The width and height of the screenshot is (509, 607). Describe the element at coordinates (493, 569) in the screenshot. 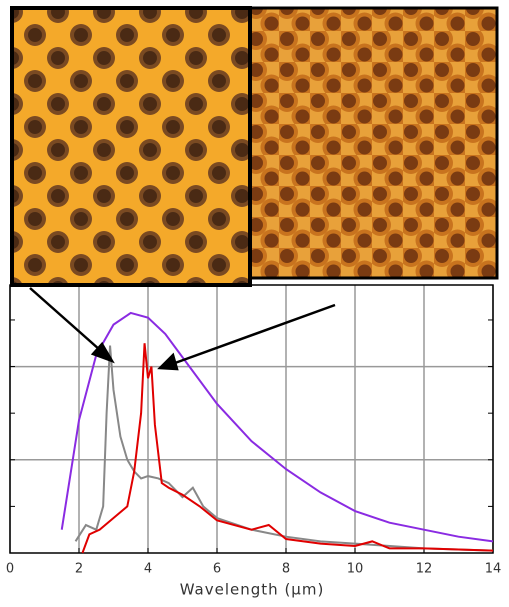

I see `x-tick-label: 14` at that location.